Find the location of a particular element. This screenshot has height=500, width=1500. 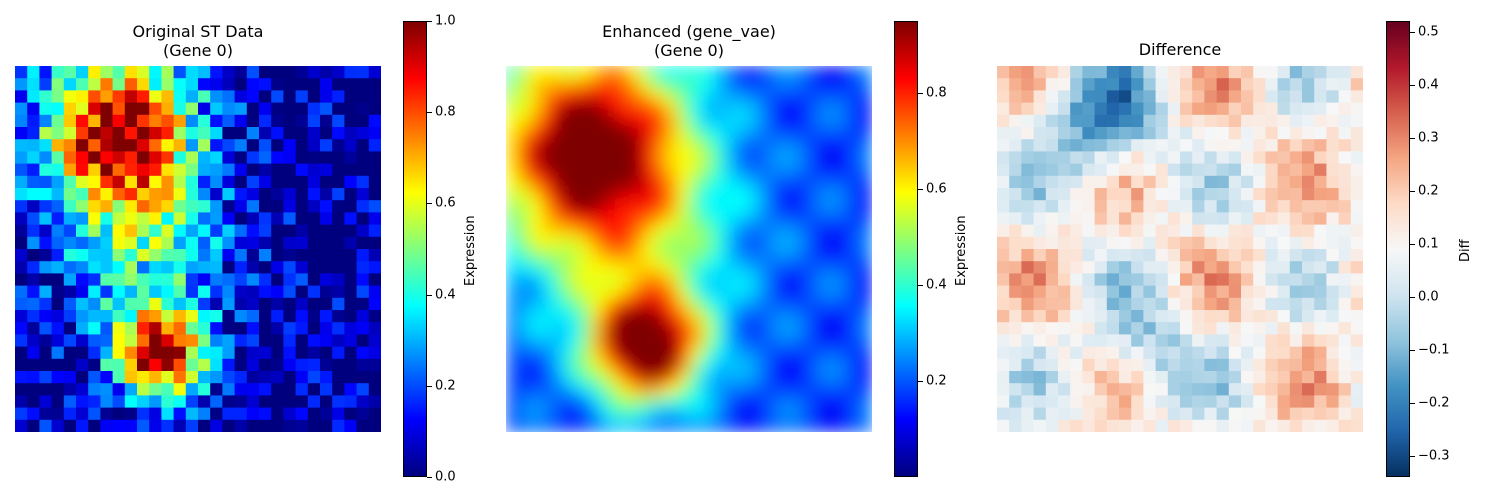

difference-colorbar: 0.3 is located at coordinates (1428, 138).